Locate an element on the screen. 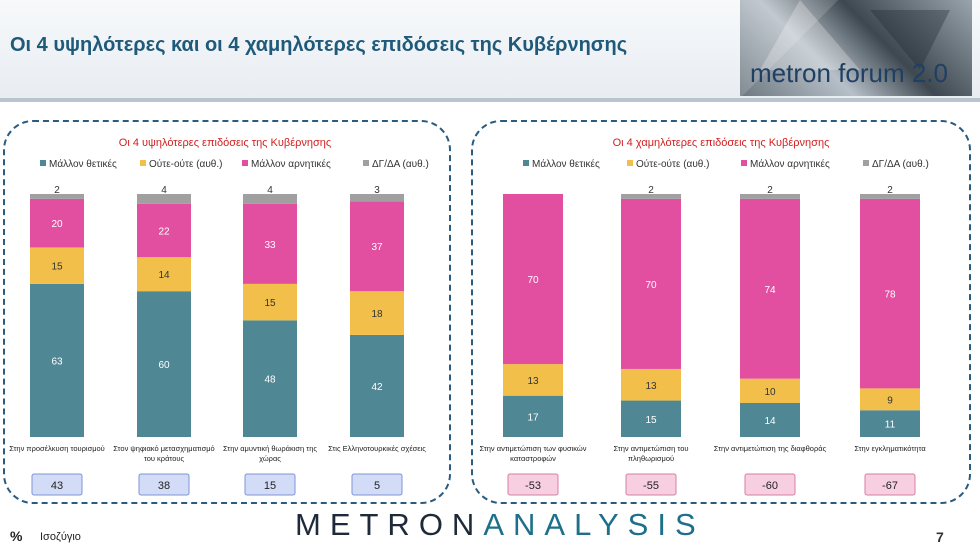 This screenshot has width=980, height=551. category-label: Στον ψηφιακό μετασχηματισμό is located at coordinates (163, 448).